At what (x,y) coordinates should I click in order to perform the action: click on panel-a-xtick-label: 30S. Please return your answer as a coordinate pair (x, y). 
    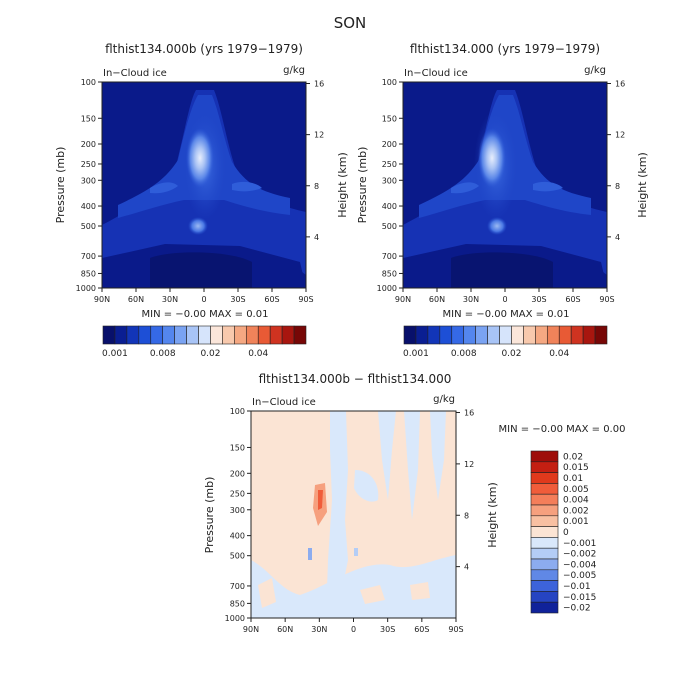
    Looking at the image, I should click on (237, 299).